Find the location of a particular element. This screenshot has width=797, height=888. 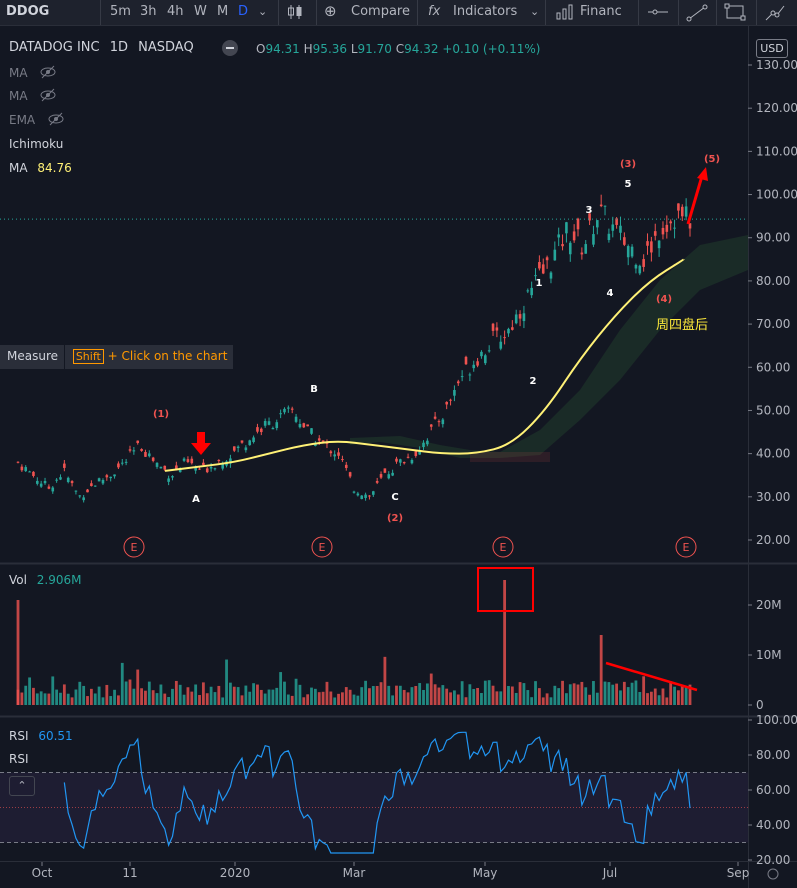

path-icon is located at coordinates (775, 15).